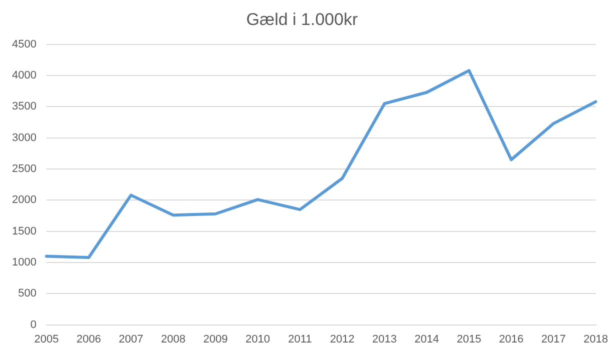 The image size is (616, 356). Describe the element at coordinates (27, 294) in the screenshot. I see `y-tick-label: 500` at that location.